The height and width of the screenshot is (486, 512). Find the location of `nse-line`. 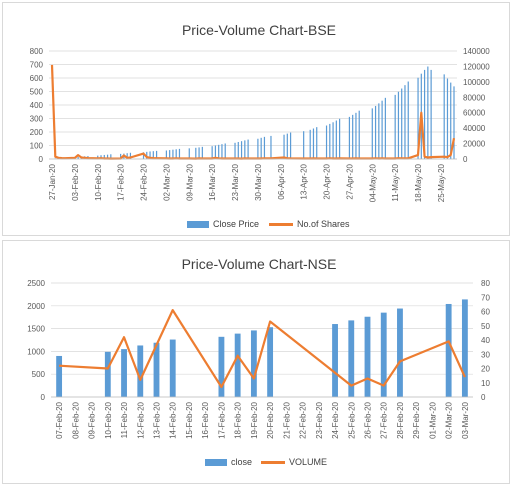

nse-line is located at coordinates (262, 348).